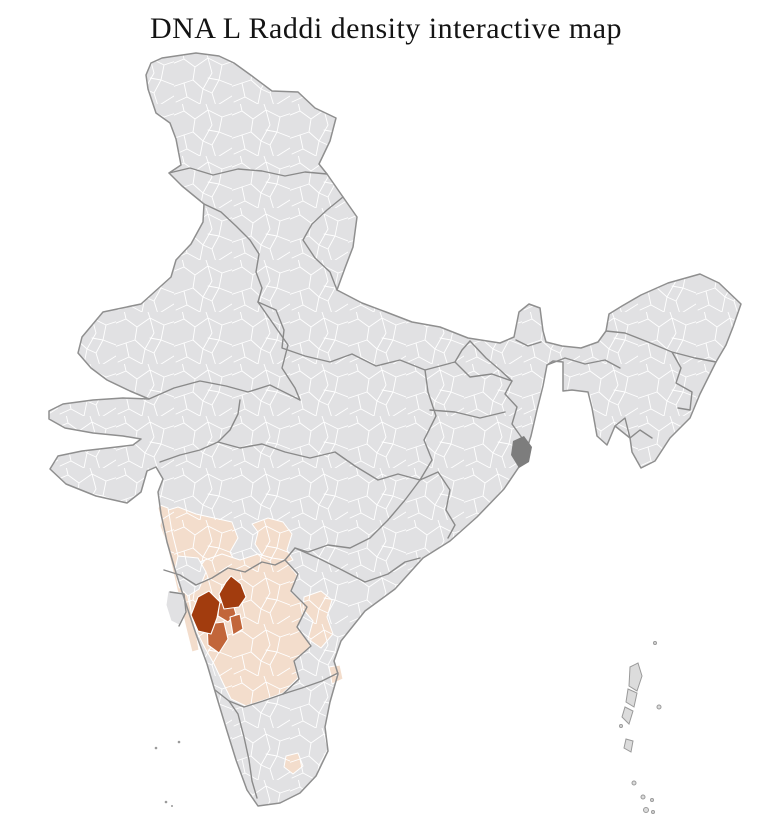 The width and height of the screenshot is (772, 818). What do you see at coordinates (167, 773) in the screenshot?
I see `lakshadweep-islands` at bounding box center [167, 773].